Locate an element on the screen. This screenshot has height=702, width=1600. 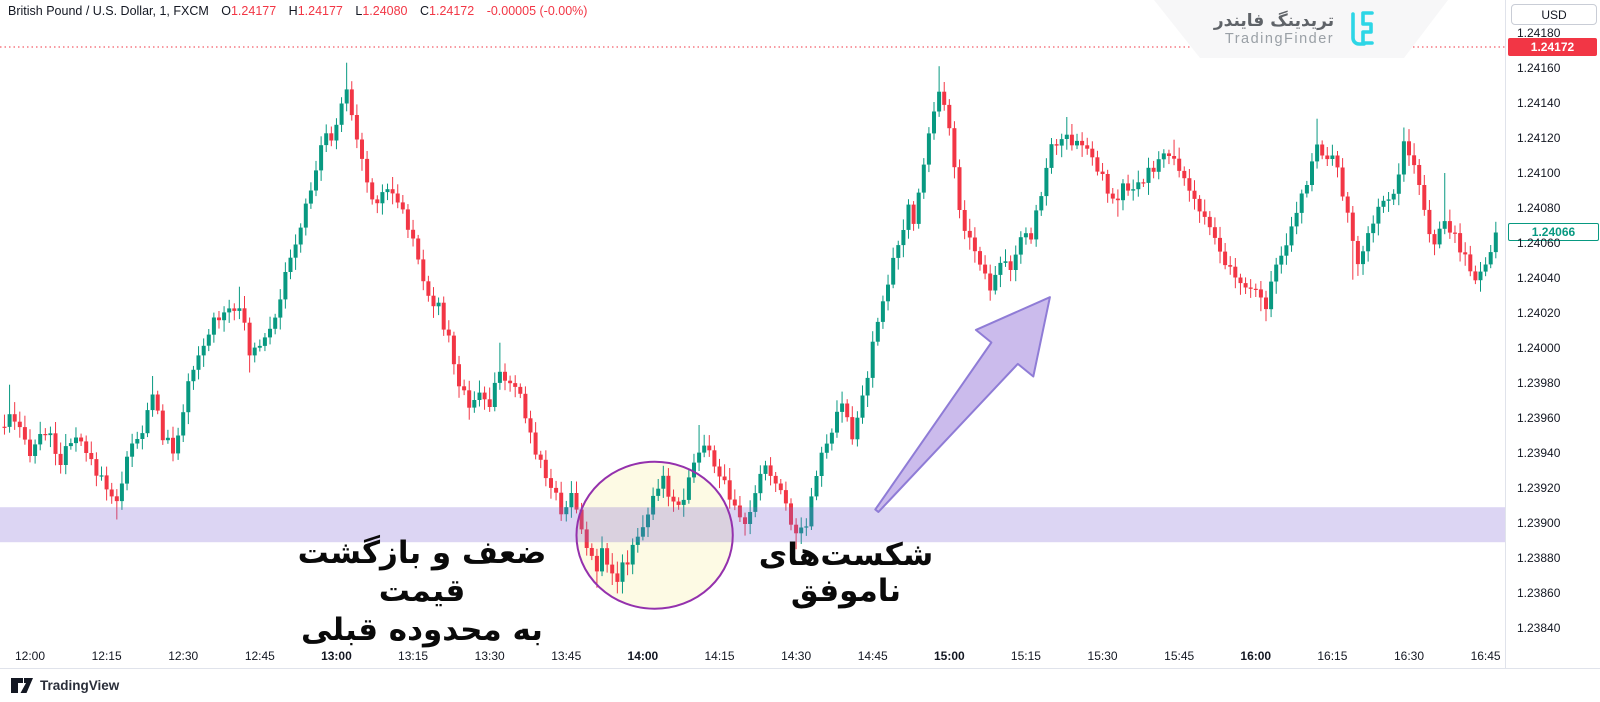
time-axis-label: 16:45 is located at coordinates (1485, 656).